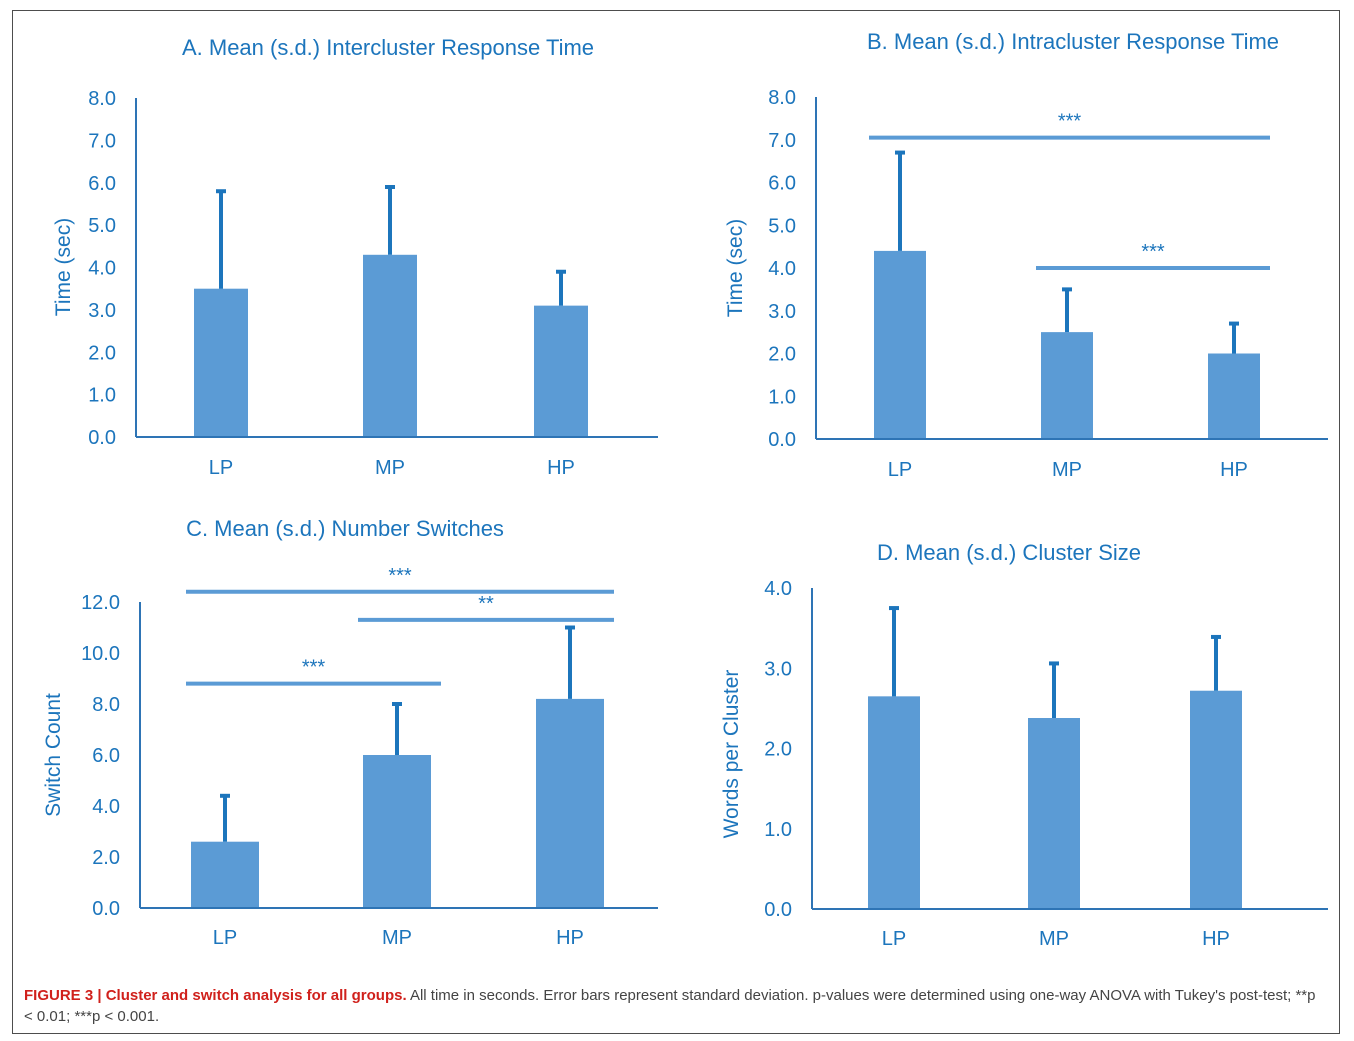 This screenshot has width=1354, height=1041. What do you see at coordinates (778, 589) in the screenshot?
I see `chart-d-ytick: 4.0` at bounding box center [778, 589].